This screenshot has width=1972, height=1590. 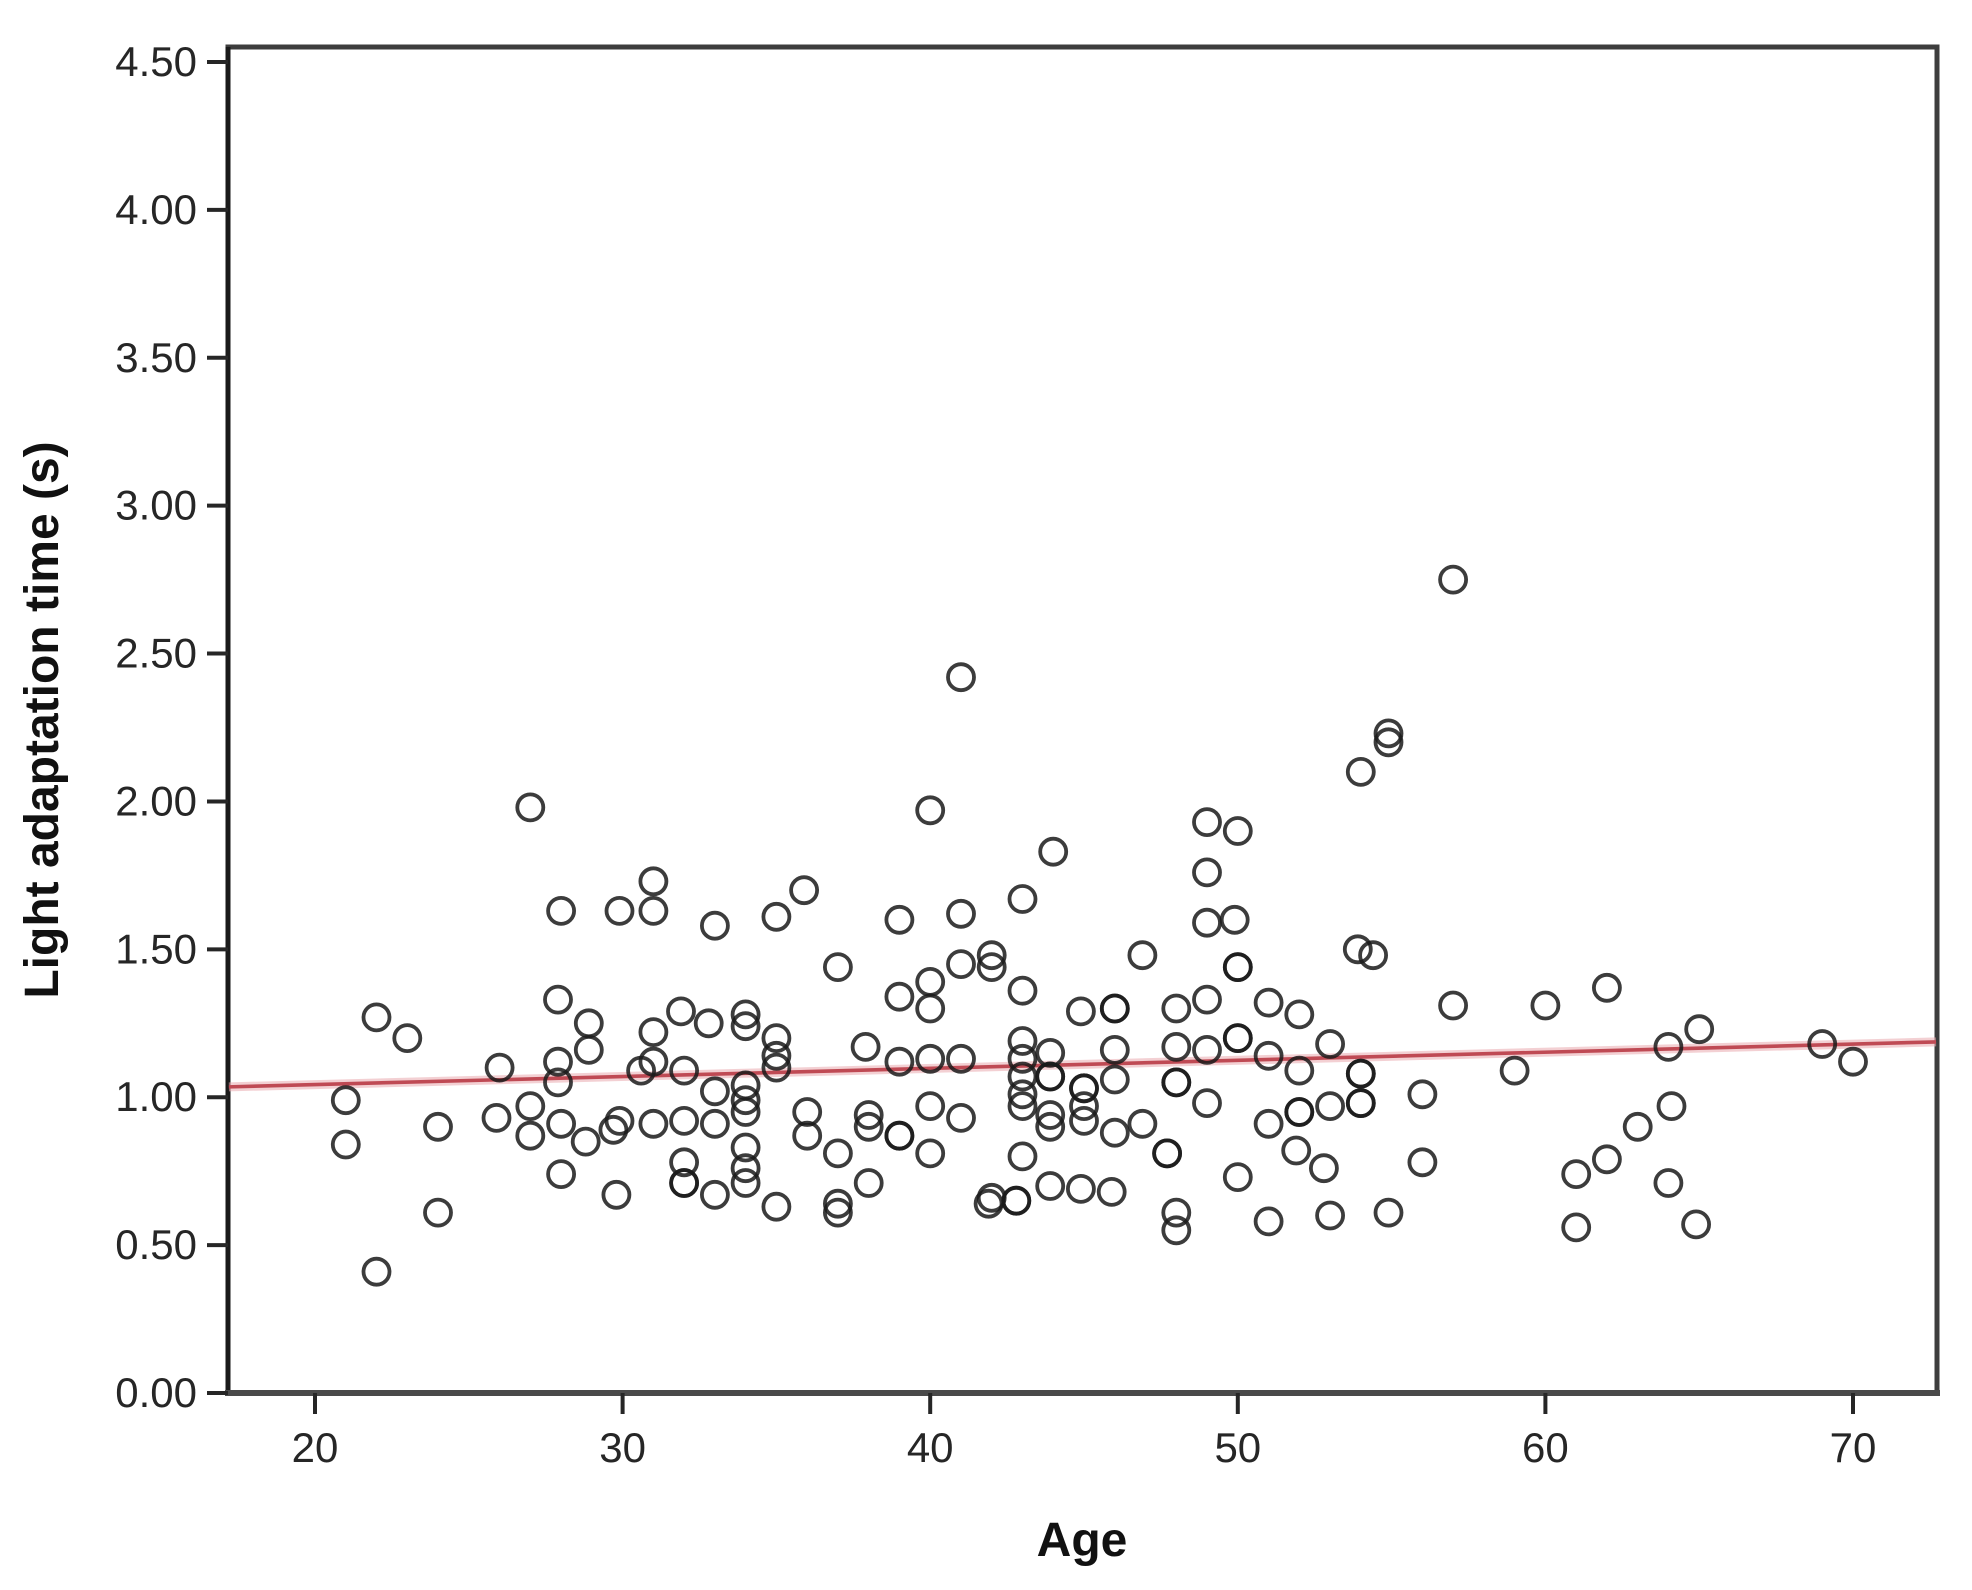 What do you see at coordinates (156, 1096) in the screenshot?
I see `y-tick-label: 1.00` at bounding box center [156, 1096].